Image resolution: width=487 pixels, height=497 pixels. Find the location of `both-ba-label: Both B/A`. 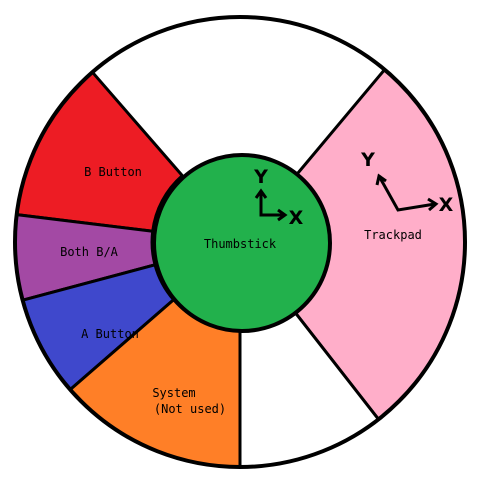

both-ba-label: Both B/A is located at coordinates (89, 252).